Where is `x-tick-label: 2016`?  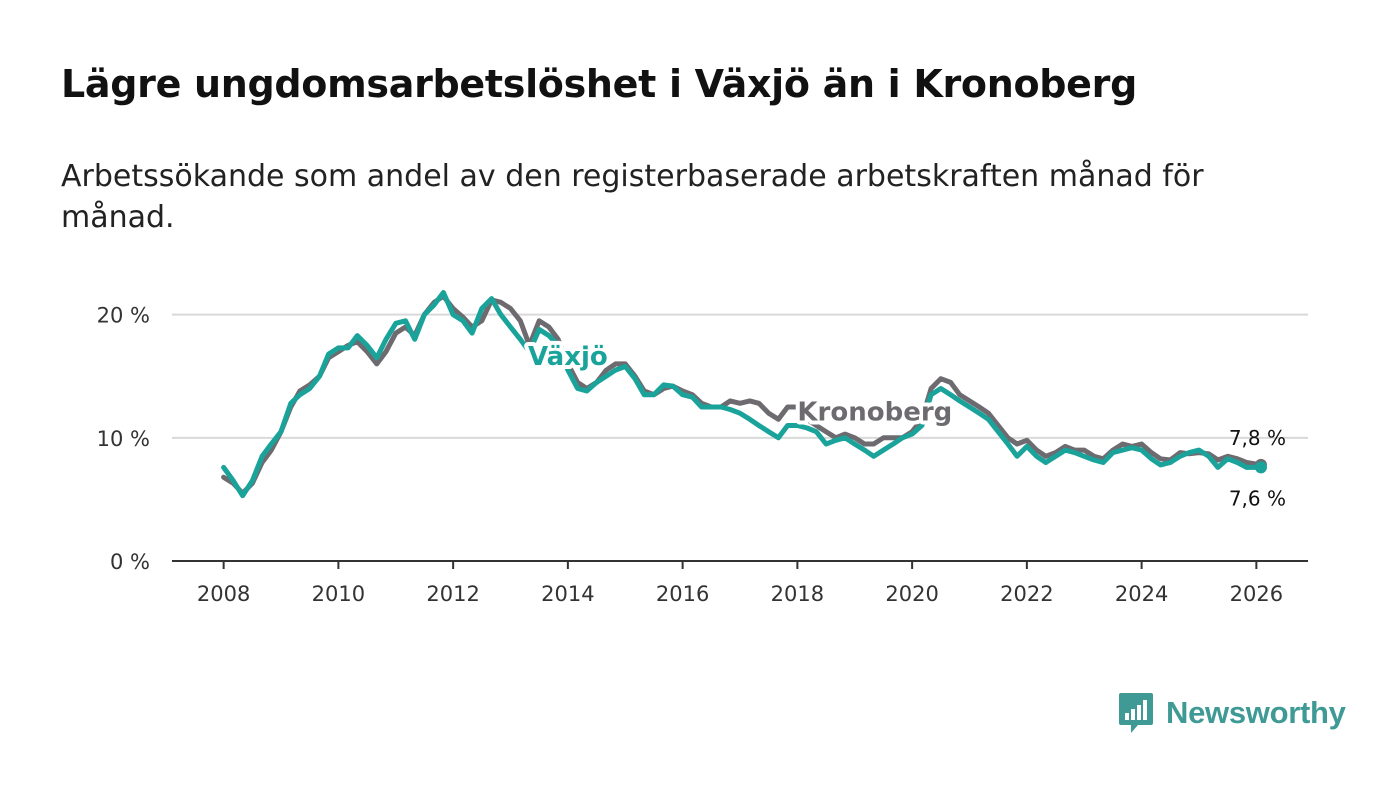
x-tick-label: 2016 is located at coordinates (682, 594).